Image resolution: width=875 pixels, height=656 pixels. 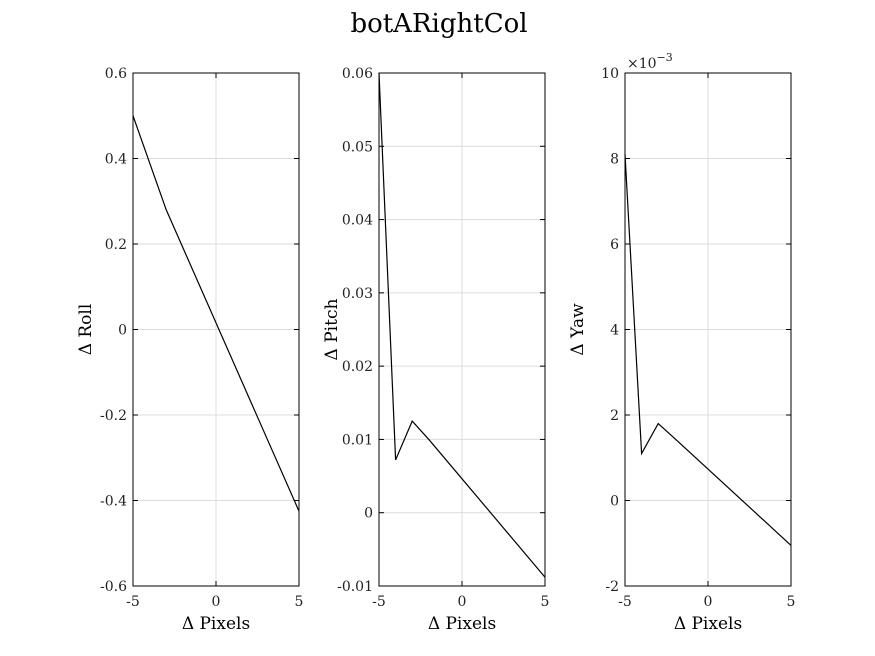 What do you see at coordinates (357, 147) in the screenshot?
I see `y-tick-label: 0.05` at bounding box center [357, 147].